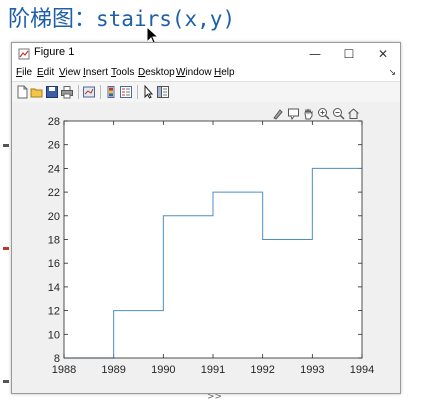  What do you see at coordinates (194, 72) in the screenshot?
I see `menu-window: Window` at bounding box center [194, 72].